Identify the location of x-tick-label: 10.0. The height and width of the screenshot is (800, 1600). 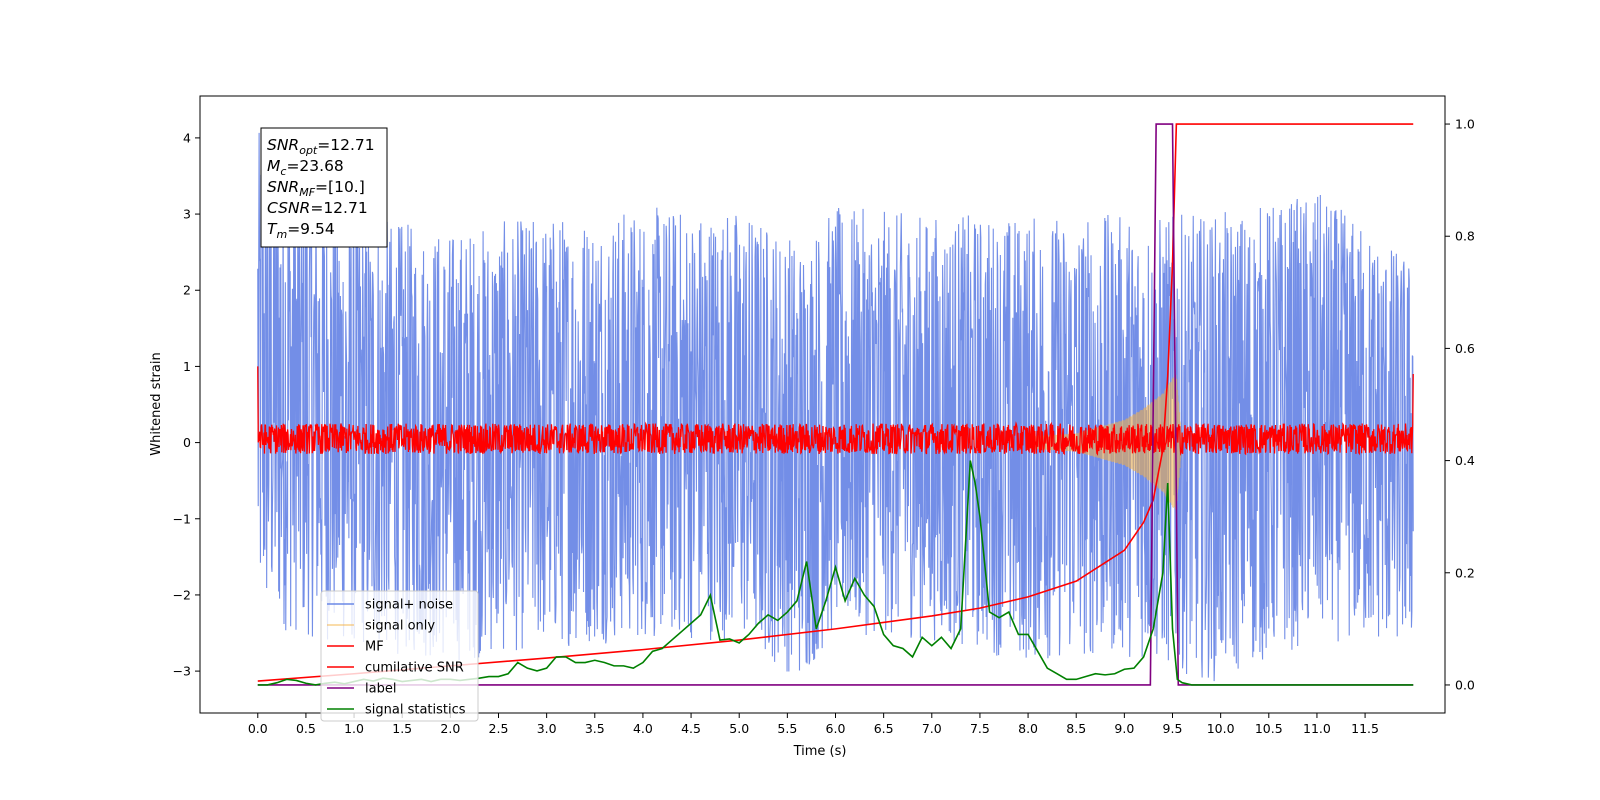
(1221, 728).